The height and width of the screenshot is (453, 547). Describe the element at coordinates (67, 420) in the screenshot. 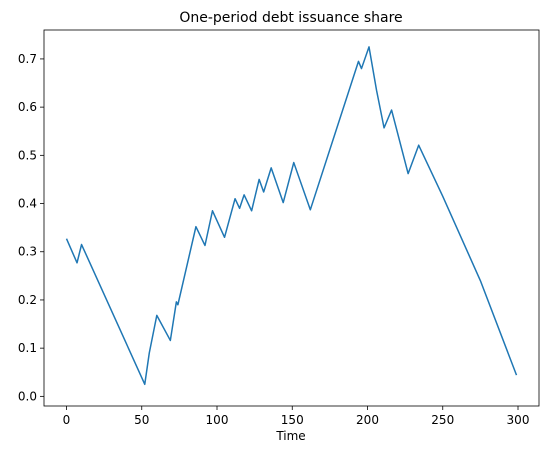

I see `x-tick-label: 0` at that location.